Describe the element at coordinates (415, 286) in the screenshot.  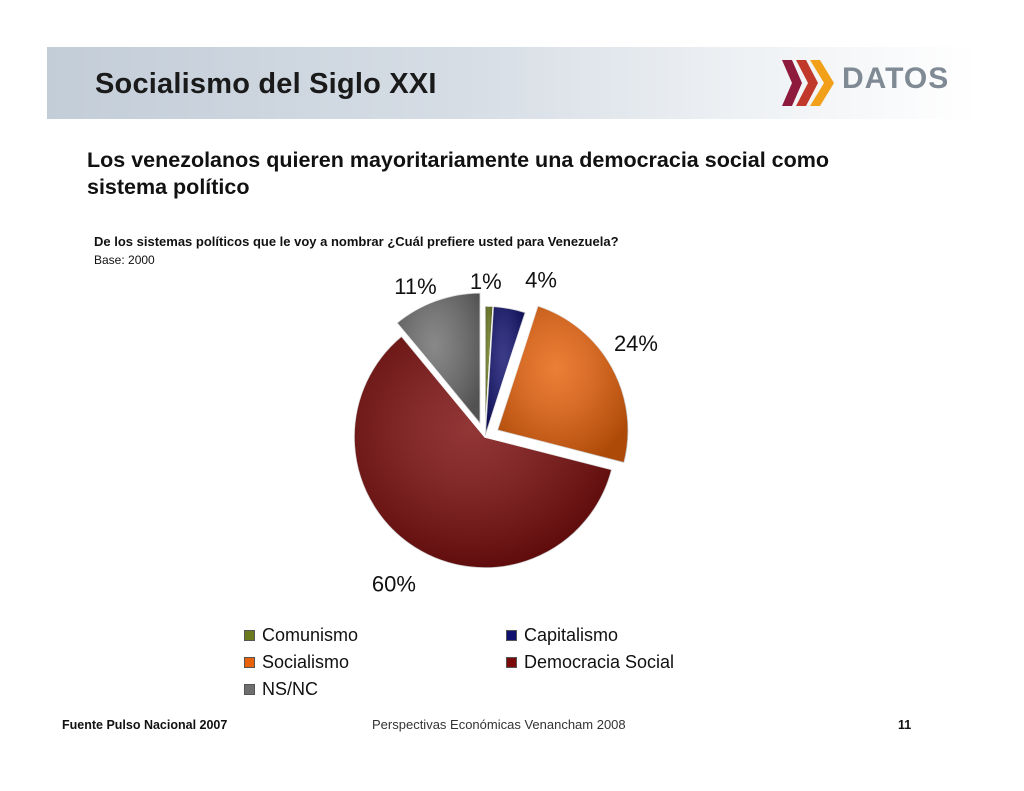
I see `data-label-ns-nc: 11%` at that location.